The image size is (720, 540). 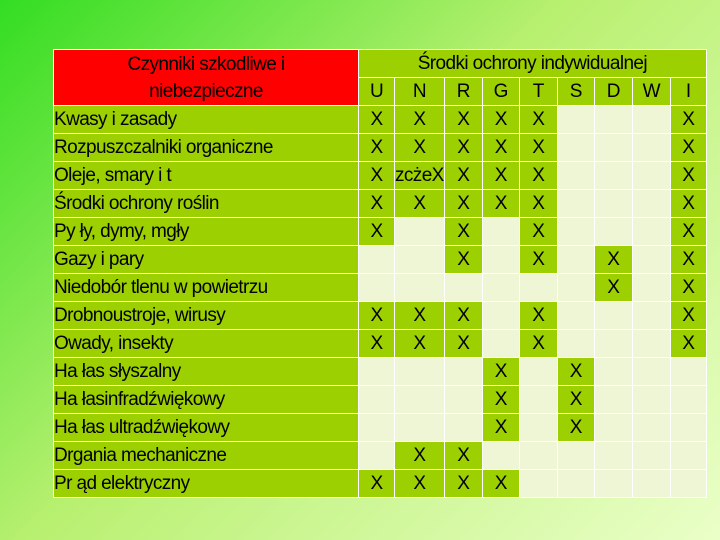 I want to click on hazard-label: Pr ąd elektryczny, so click(x=206, y=483).